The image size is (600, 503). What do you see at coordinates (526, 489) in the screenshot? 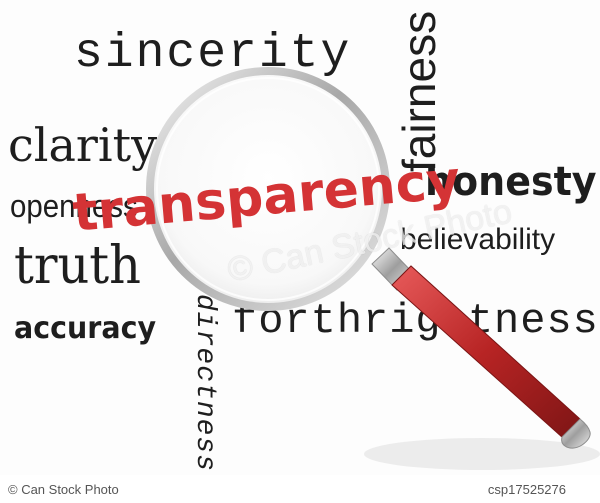
I see `footer-image-code: csp17525276` at bounding box center [526, 489].